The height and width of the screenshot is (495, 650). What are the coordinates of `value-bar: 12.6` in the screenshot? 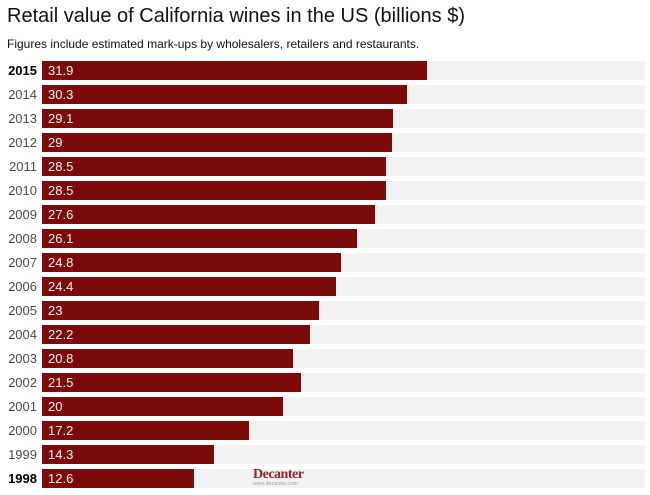 It's located at (118, 478).